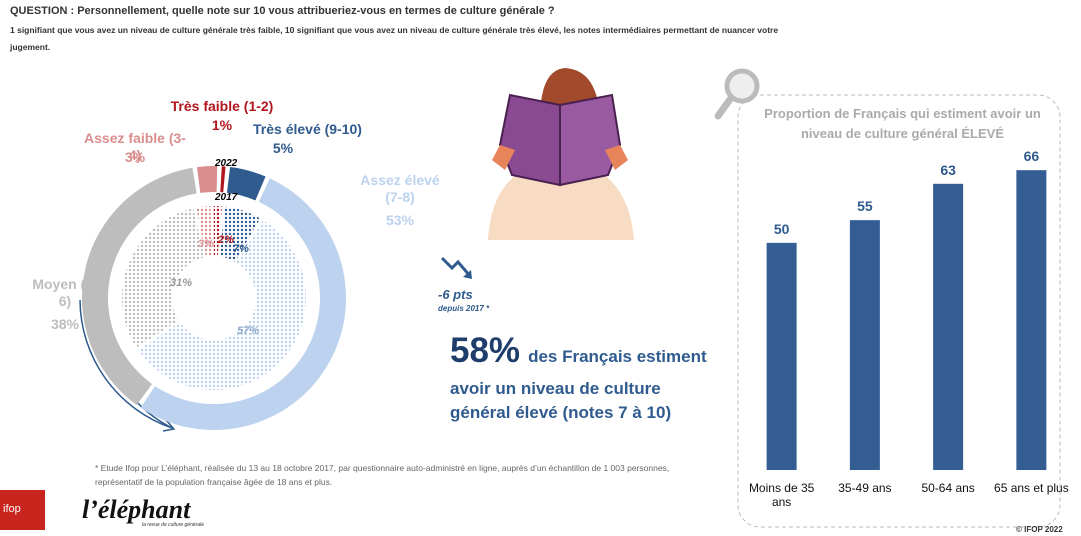 The width and height of the screenshot is (1081, 536). What do you see at coordinates (241, 249) in the screenshot?
I see `inner-value-label: 7%` at bounding box center [241, 249].